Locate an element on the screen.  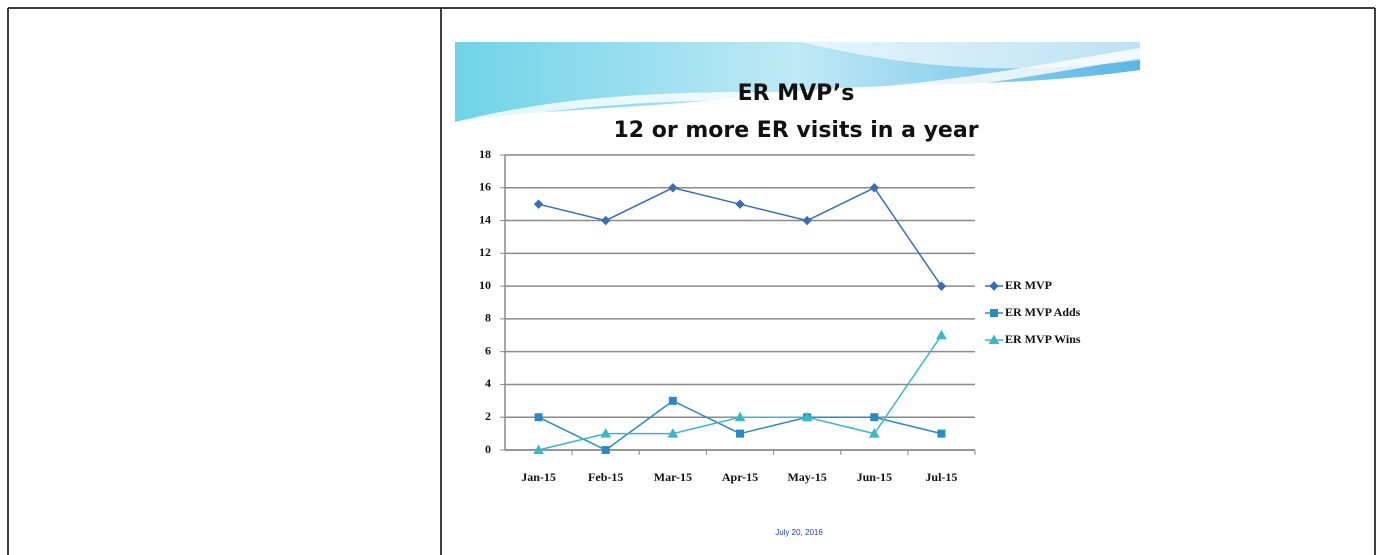
chart-subtitle: 12 or more ER visits in a year is located at coordinates (795, 130).